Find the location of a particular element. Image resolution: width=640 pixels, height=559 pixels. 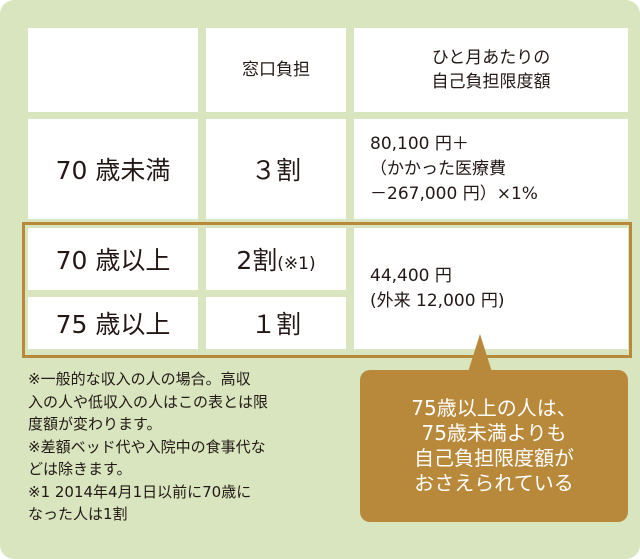

note-line: どは除きます。 is located at coordinates (80, 469).